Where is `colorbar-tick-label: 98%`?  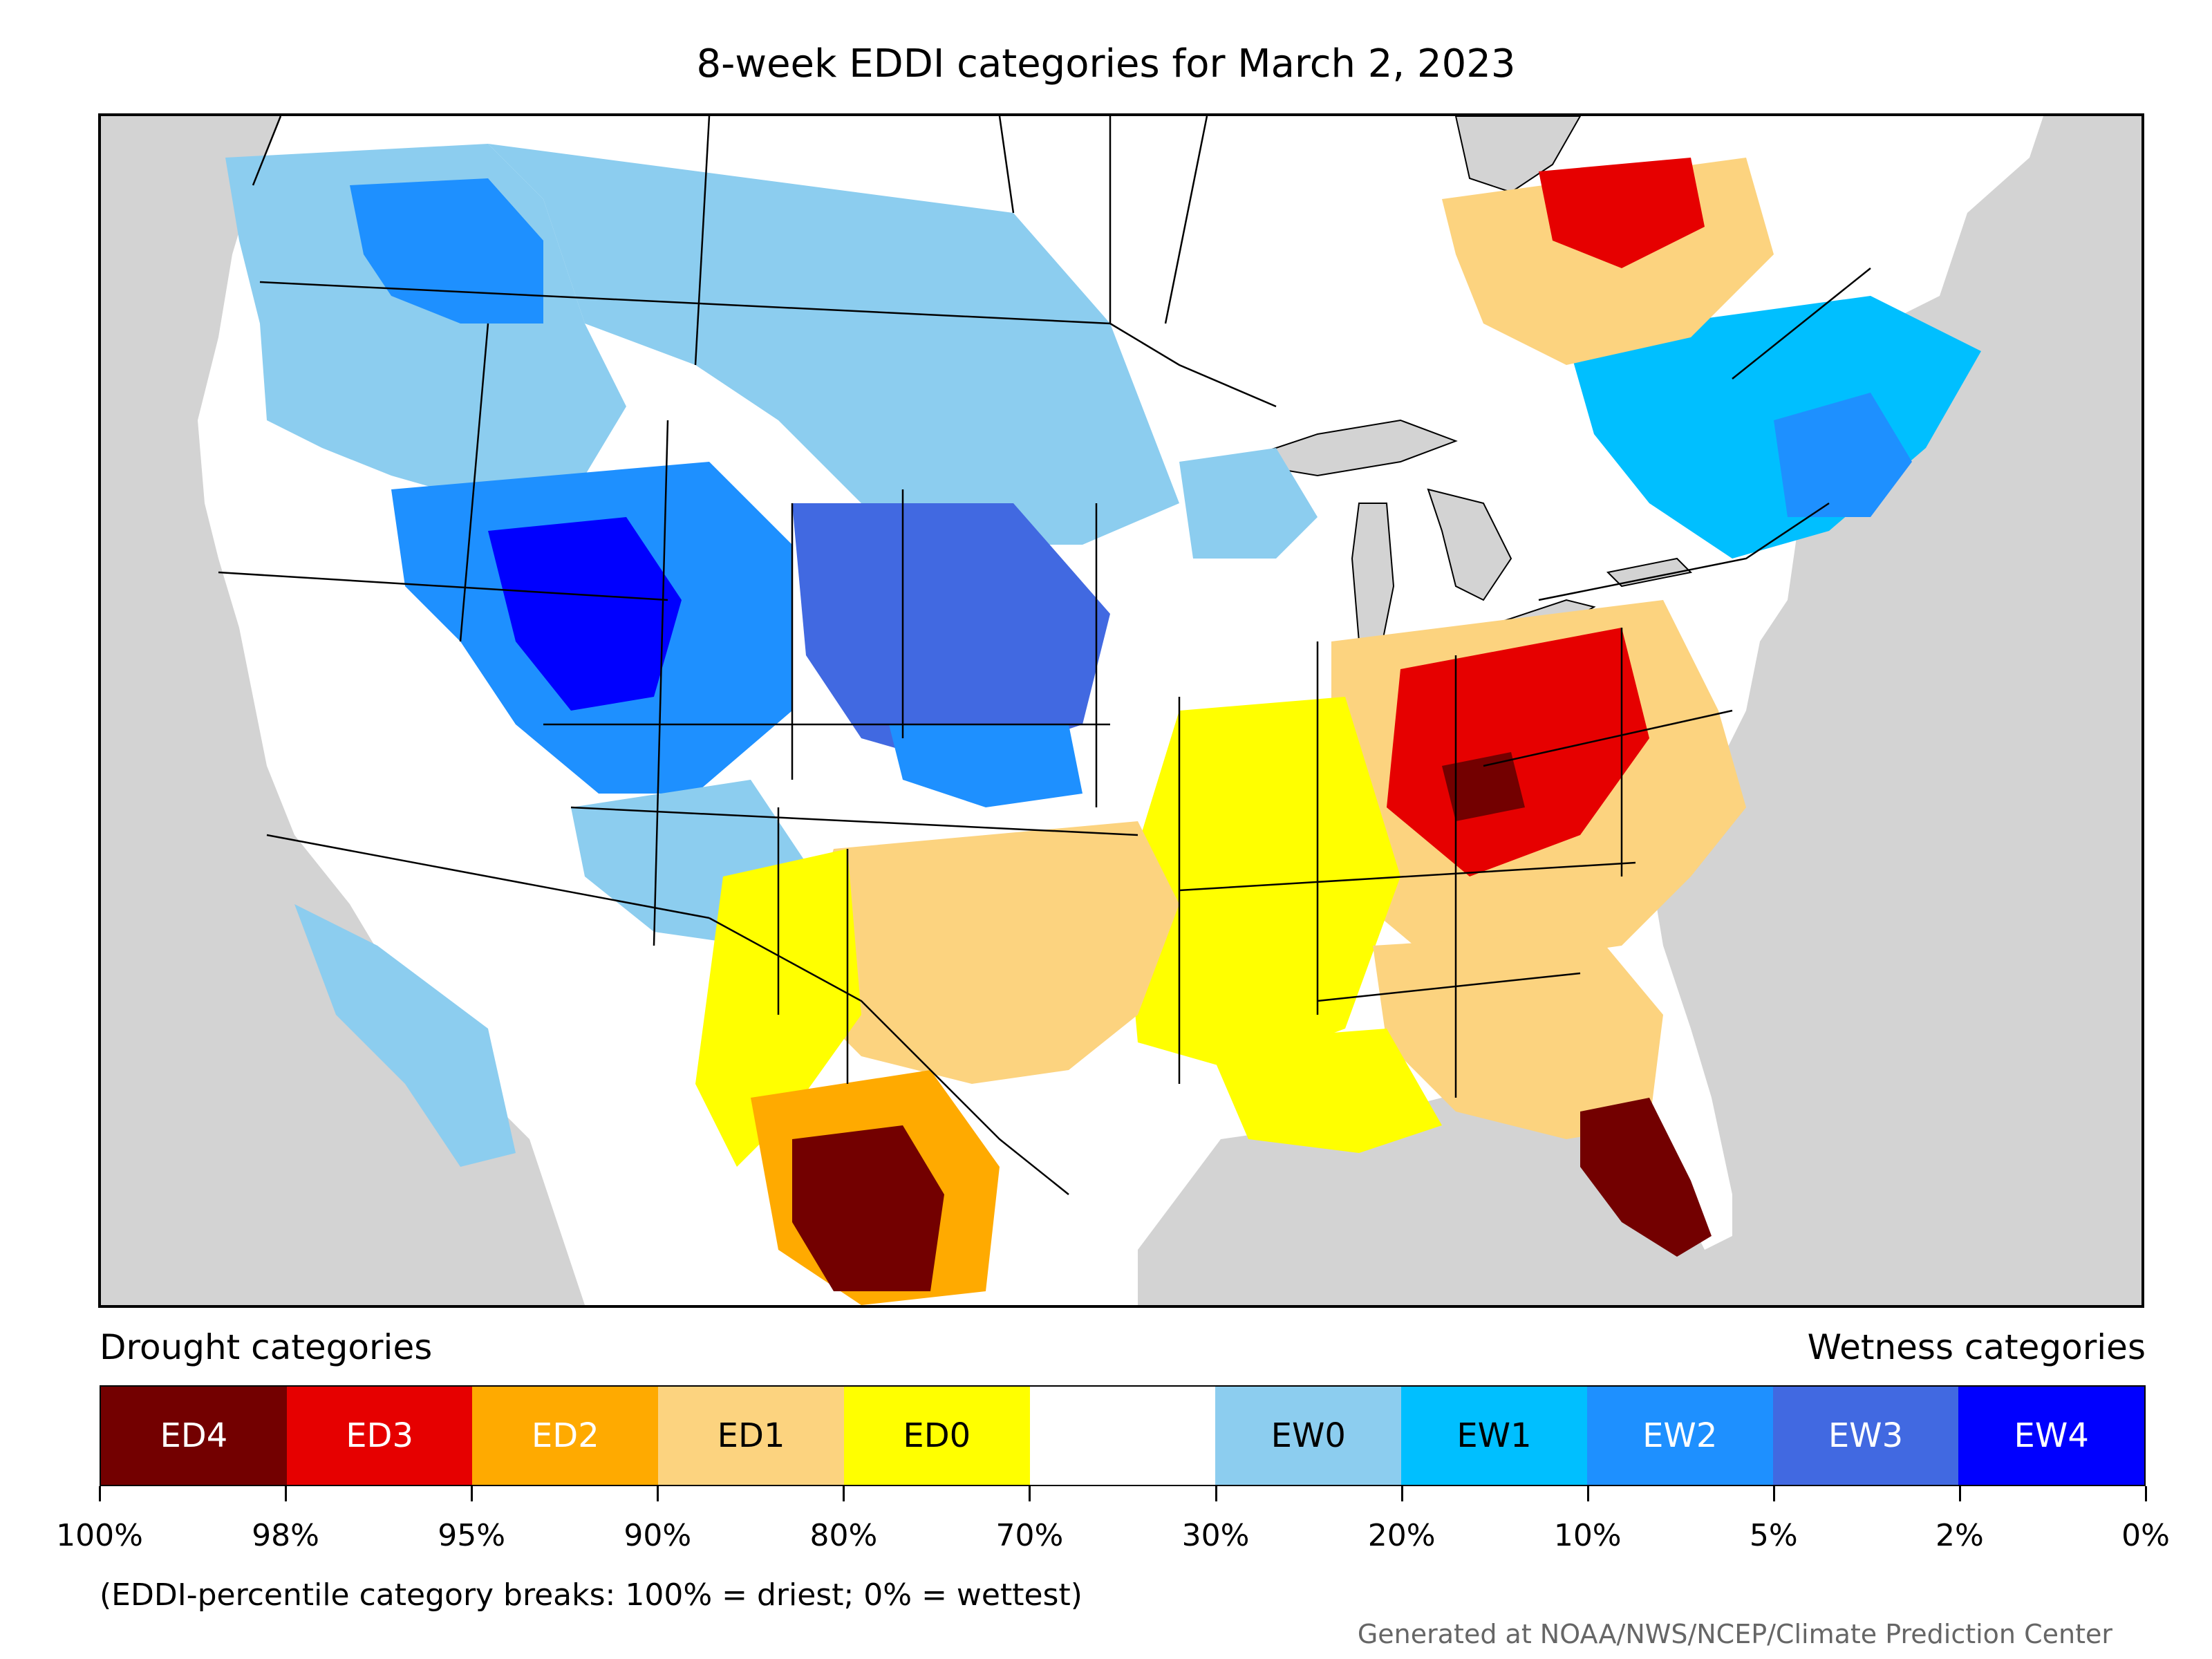 colorbar-tick-label: 98% is located at coordinates (285, 1535).